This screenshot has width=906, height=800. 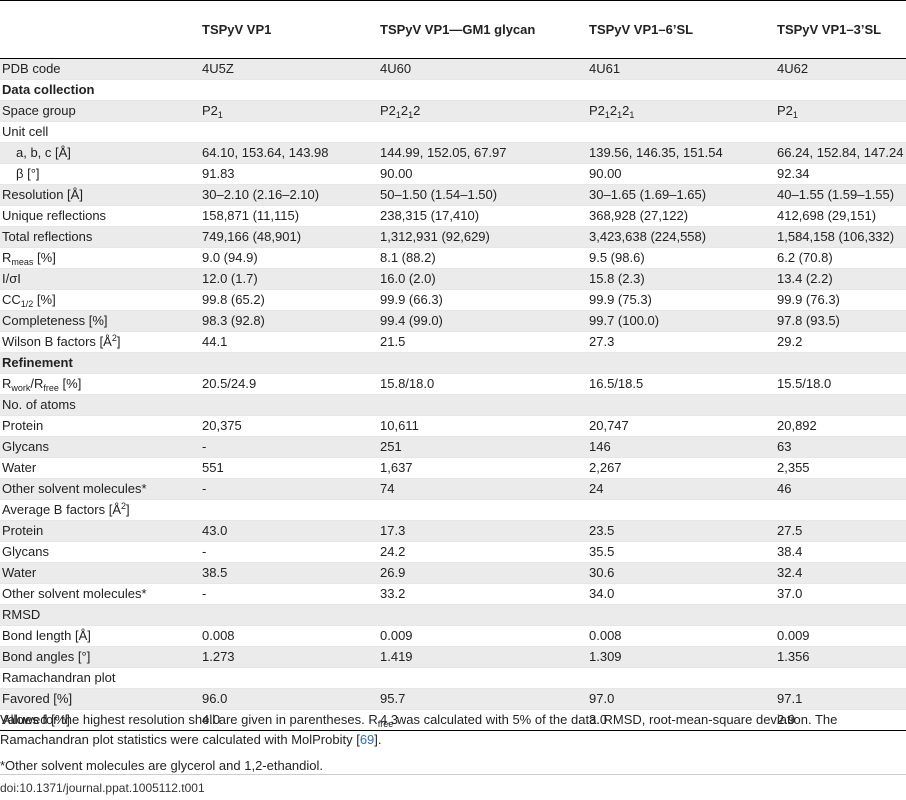 What do you see at coordinates (100, 174) in the screenshot?
I see `row-label: β [°]` at bounding box center [100, 174].